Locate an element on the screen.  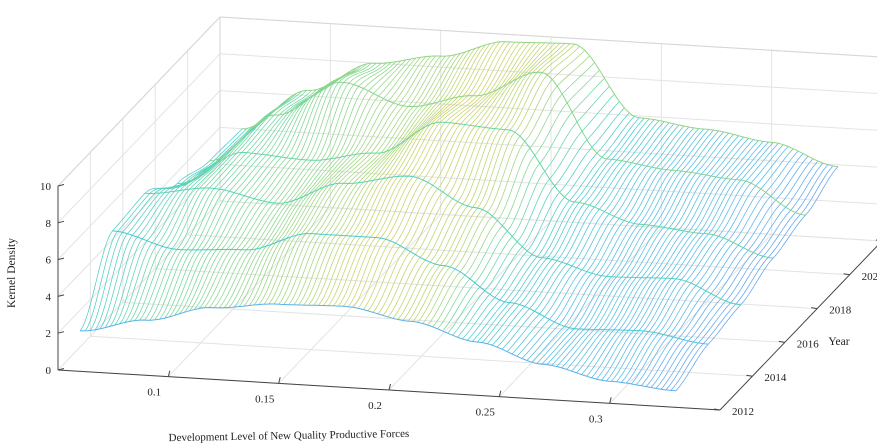
z-axis-label: Kernel Density is located at coordinates (12, 273).